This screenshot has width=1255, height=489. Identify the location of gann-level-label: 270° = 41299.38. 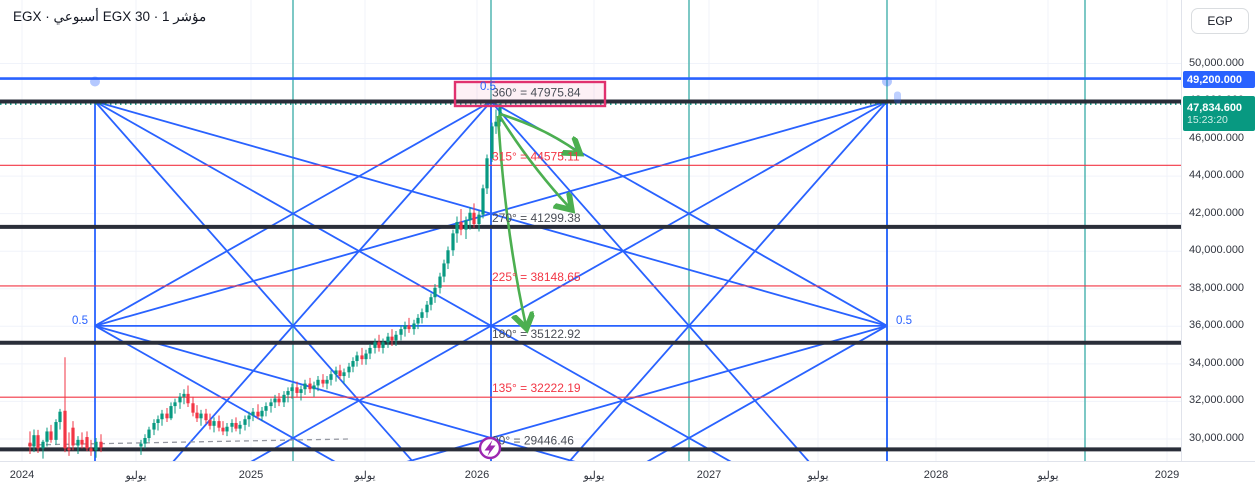
(536, 218).